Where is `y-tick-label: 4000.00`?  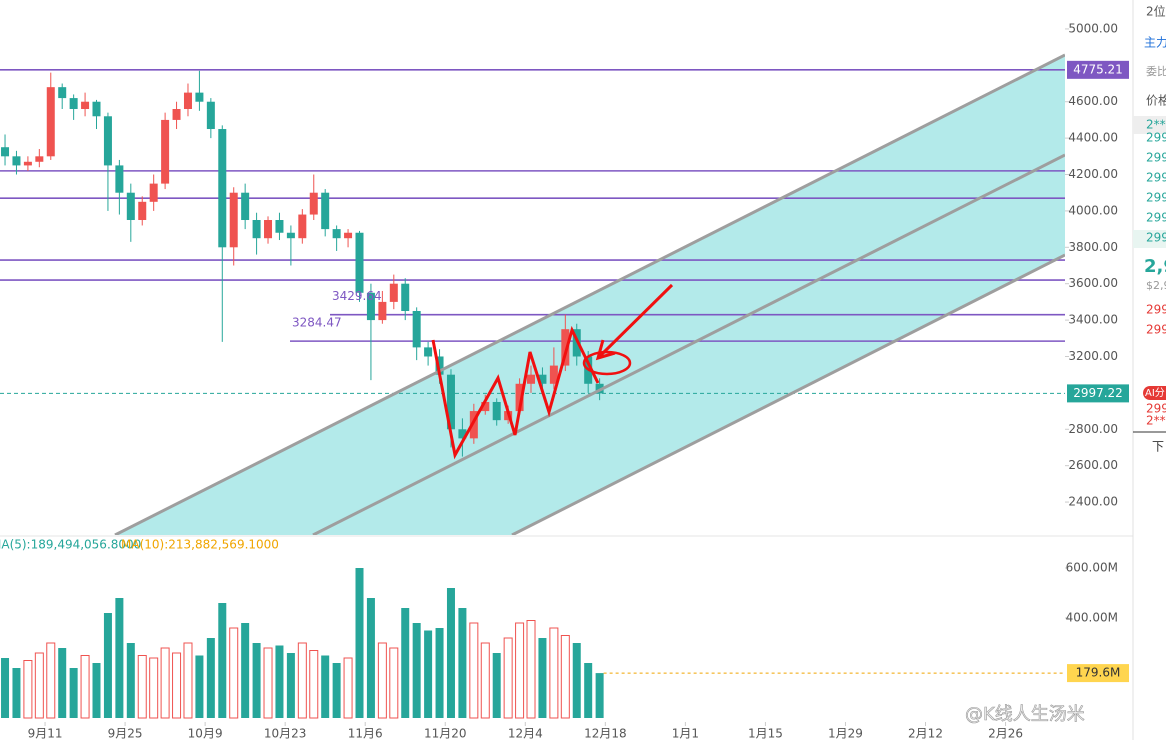 y-tick-label: 4000.00 is located at coordinates (1093, 210).